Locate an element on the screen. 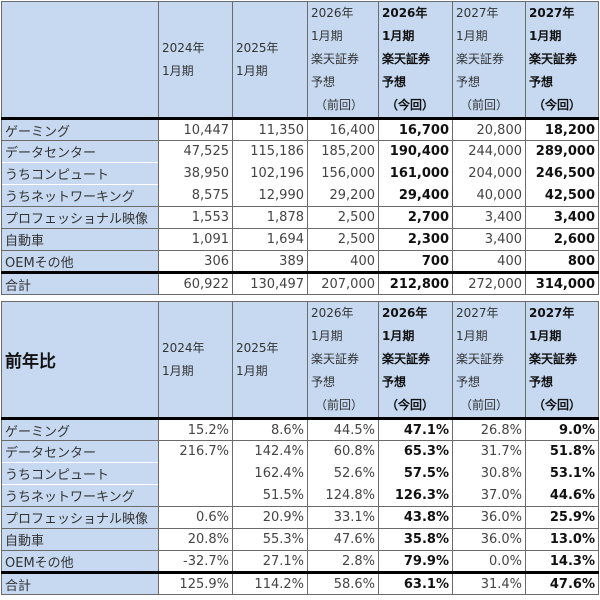 The height and width of the screenshot is (600, 600). total-row: 合計 125.9% 114.2% 58.6% 63.1% 31.4% 47.6% is located at coordinates (300, 583).